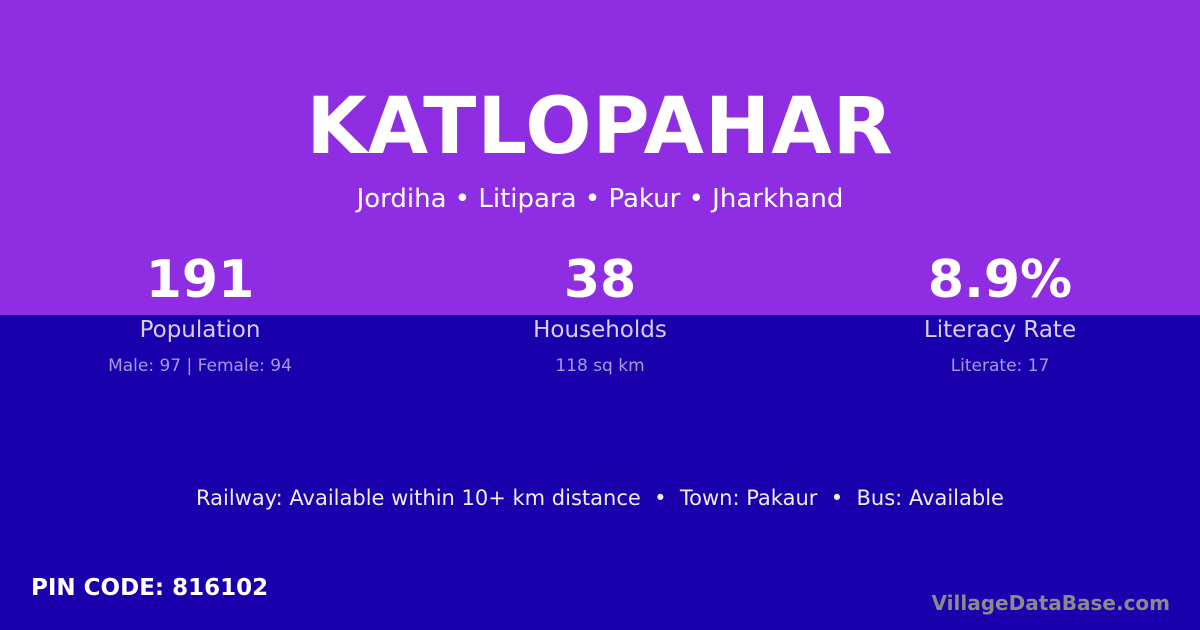  What do you see at coordinates (600, 280) in the screenshot?
I see `stat-value: 38` at bounding box center [600, 280].